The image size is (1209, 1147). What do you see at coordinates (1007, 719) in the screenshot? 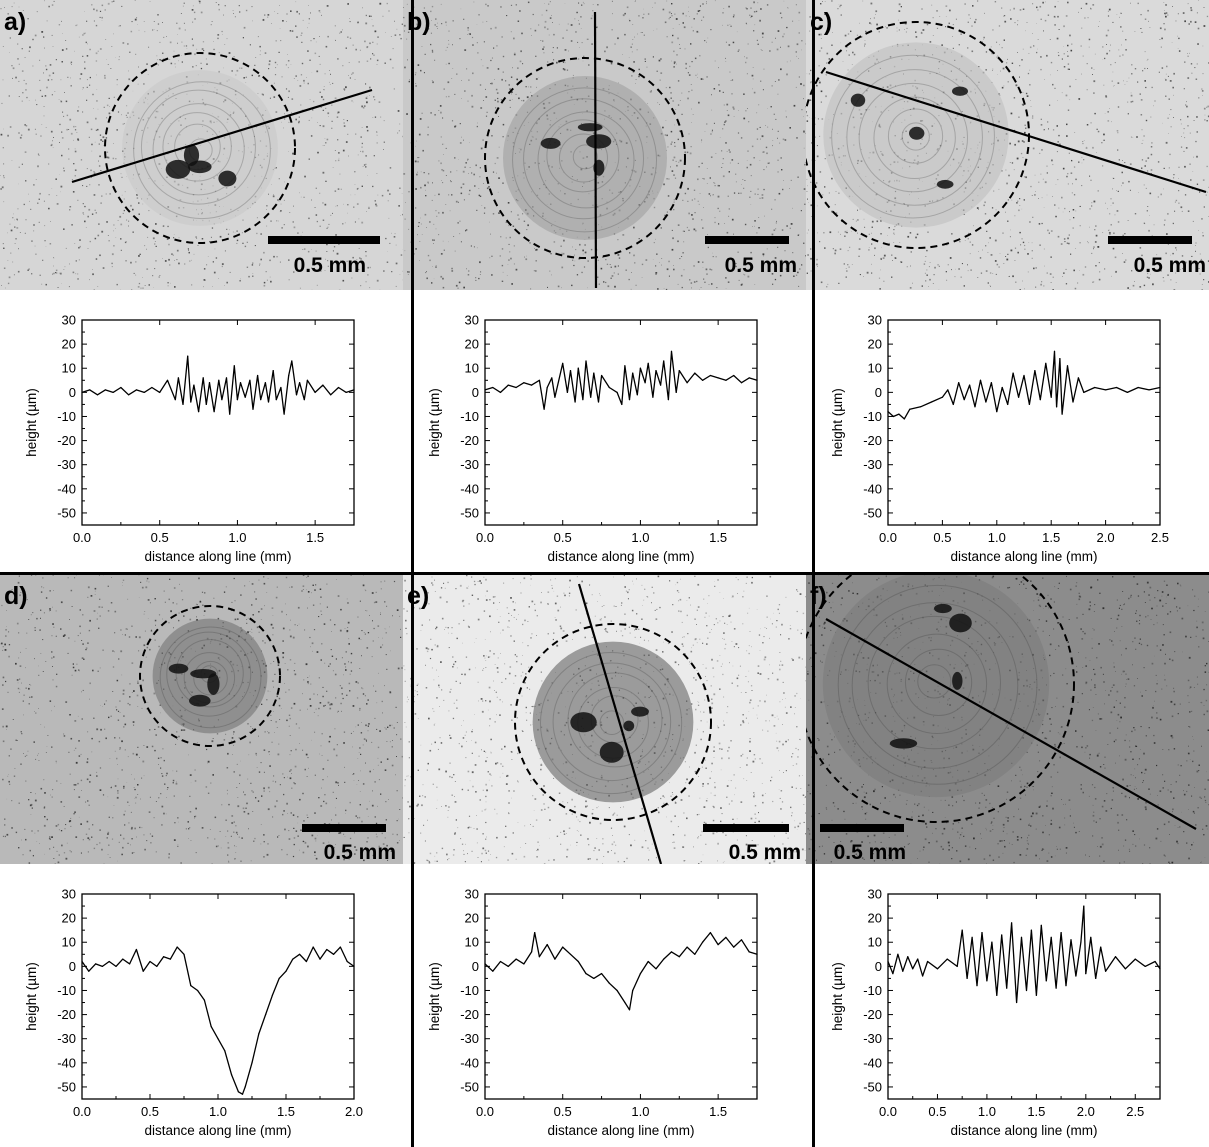
I see `micrograph-f: 0.5 mmf)` at bounding box center [1007, 719].